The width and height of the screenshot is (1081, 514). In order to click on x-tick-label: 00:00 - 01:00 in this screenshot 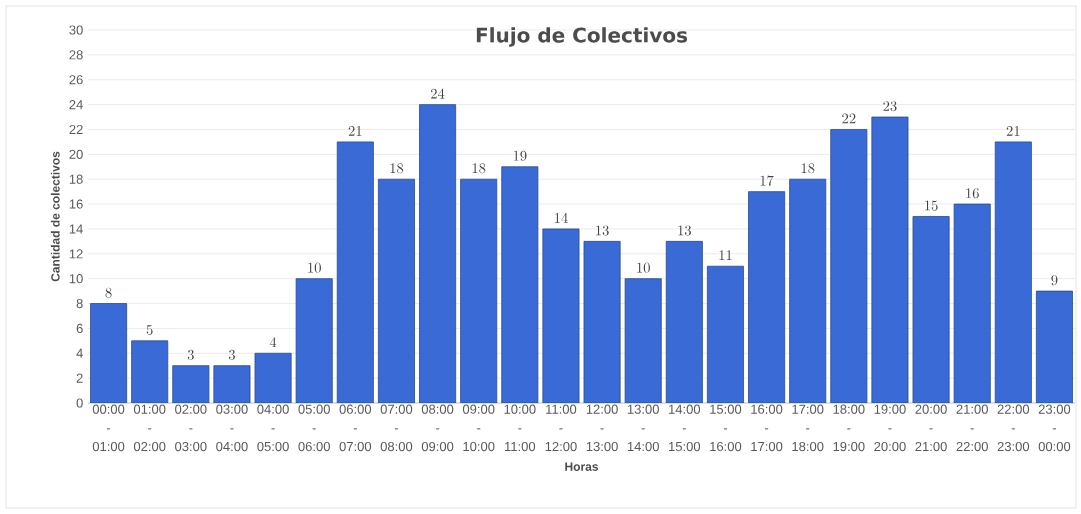, I will do `click(108, 428)`.